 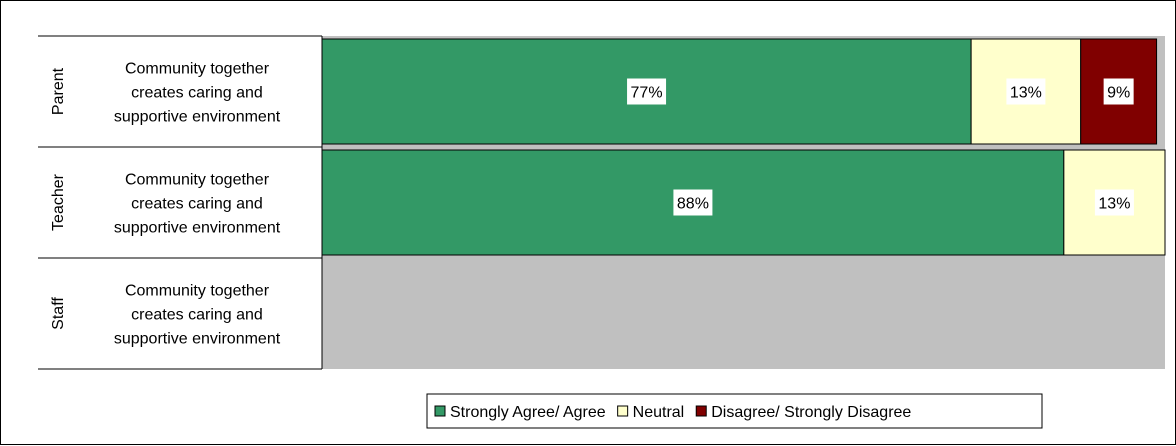 What do you see at coordinates (58, 91) in the screenshot?
I see `group-label-parent: Parent` at bounding box center [58, 91].